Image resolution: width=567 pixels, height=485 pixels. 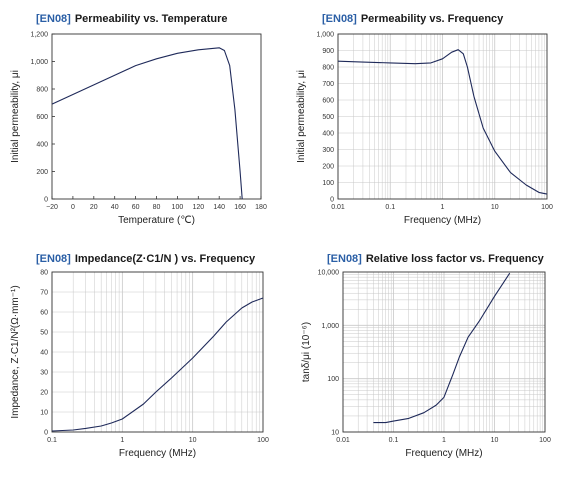 I want to click on chart-title-text: Permeability vs. Frequency, so click(x=432, y=19).